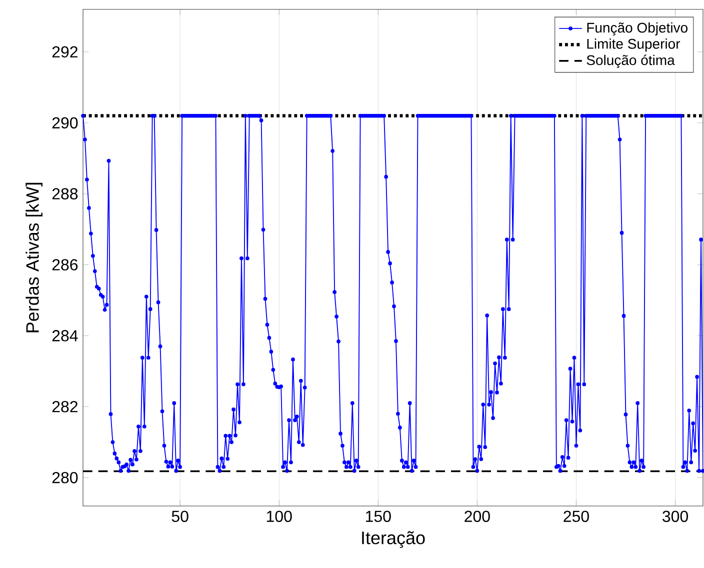 This screenshot has width=704, height=568. I want to click on x-tick-label: 300, so click(675, 516).